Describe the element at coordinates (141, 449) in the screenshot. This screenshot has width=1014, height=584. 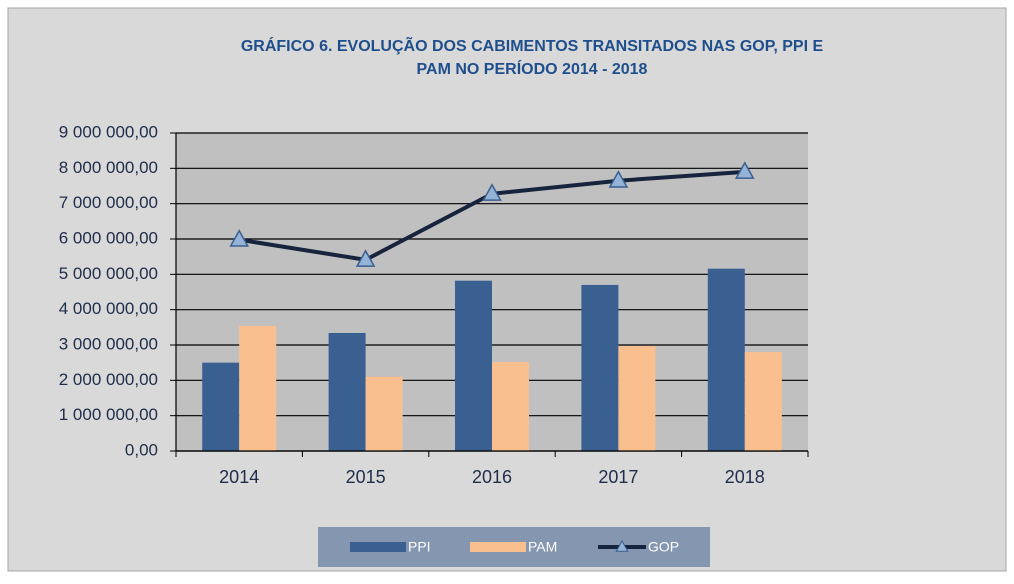
I see `y-tick-label: 0,00` at that location.